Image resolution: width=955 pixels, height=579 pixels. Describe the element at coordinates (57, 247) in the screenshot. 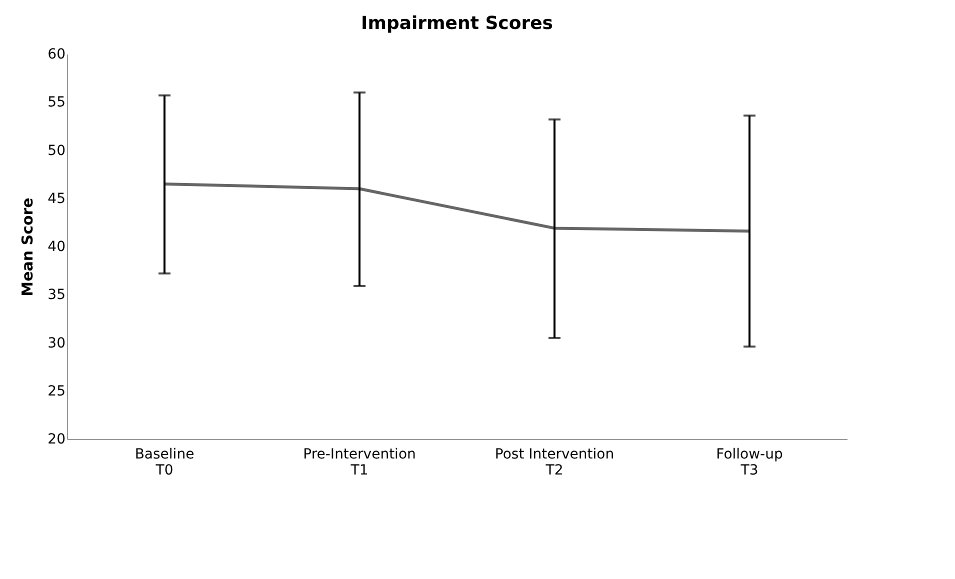

I see `y-tick-label: 40` at that location.